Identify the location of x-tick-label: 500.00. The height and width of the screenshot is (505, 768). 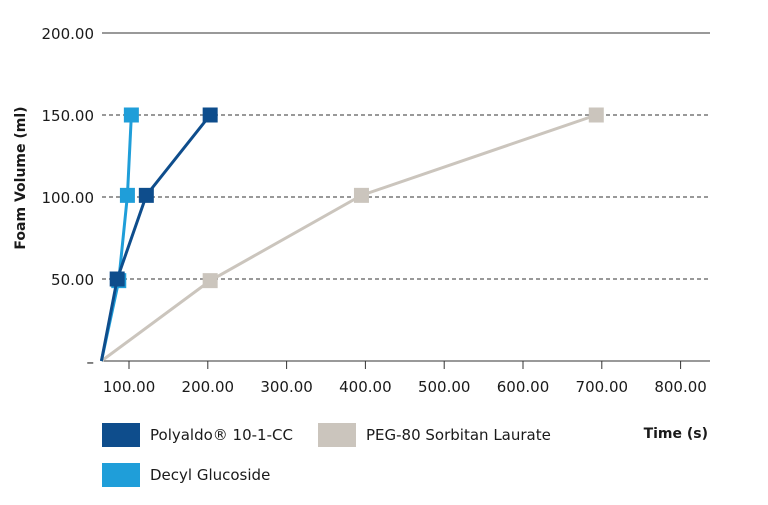
(444, 387).